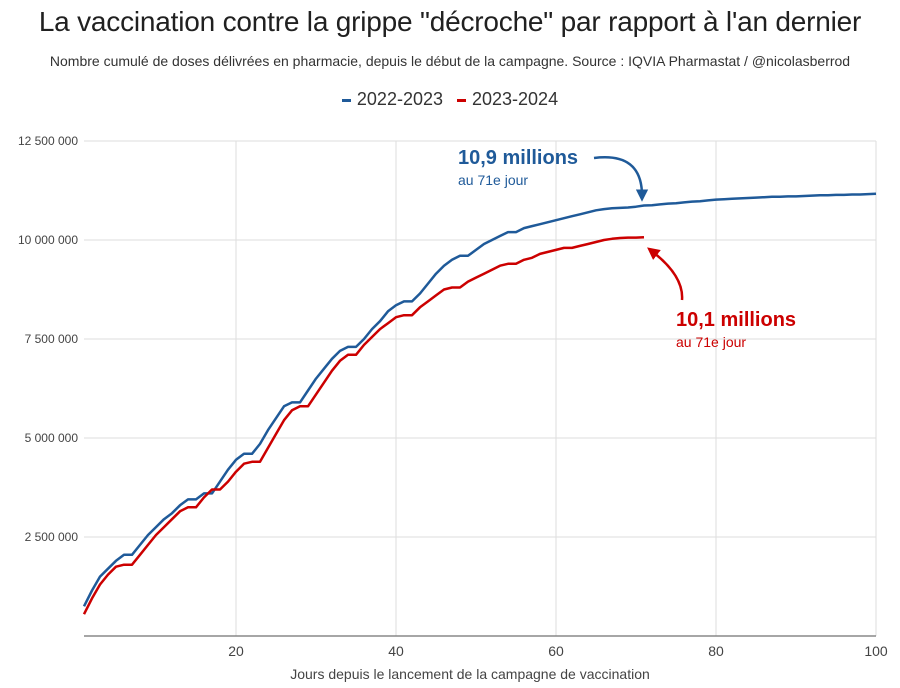  I want to click on annotation-label-2022-2023: 10,9 millions, so click(518, 158).